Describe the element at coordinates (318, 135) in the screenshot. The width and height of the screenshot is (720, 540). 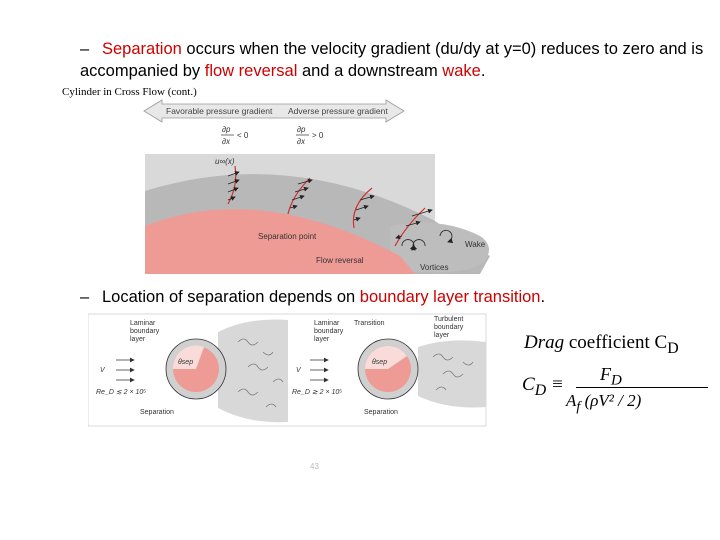
I see `greater-than-zero: > 0` at that location.